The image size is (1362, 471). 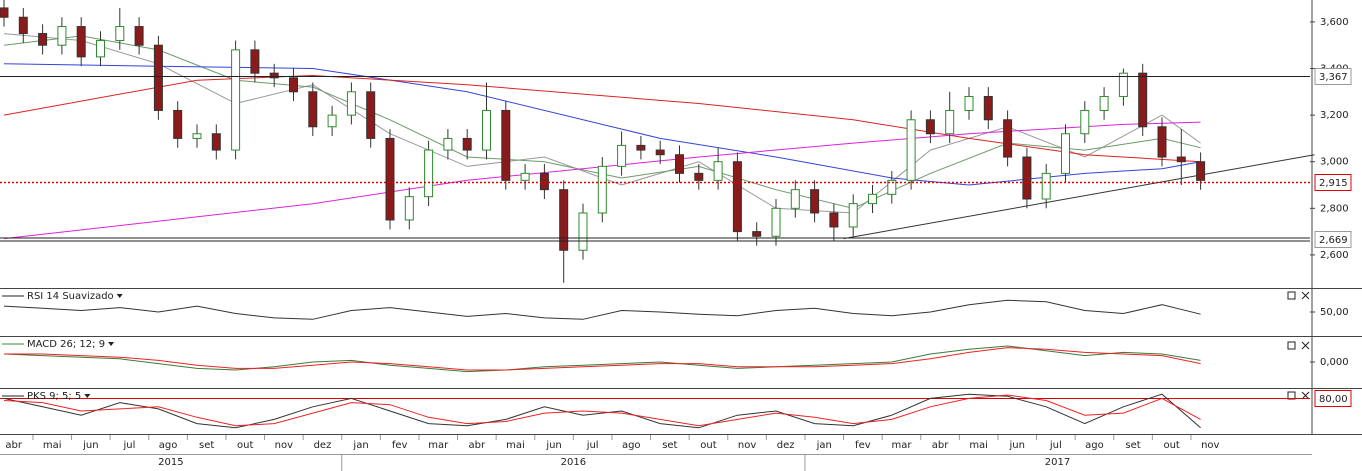 I want to click on x-tick-label: mai, so click(x=515, y=445).